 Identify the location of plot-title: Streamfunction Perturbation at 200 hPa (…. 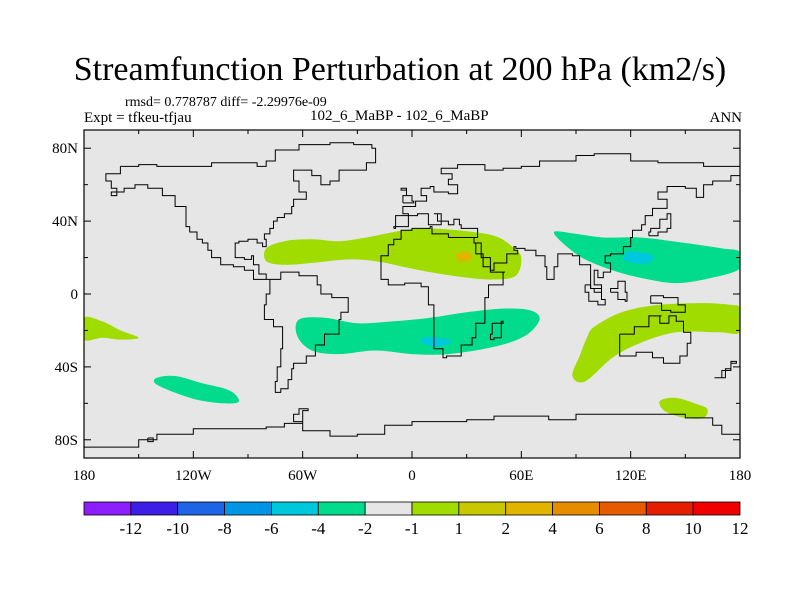
(400, 69).